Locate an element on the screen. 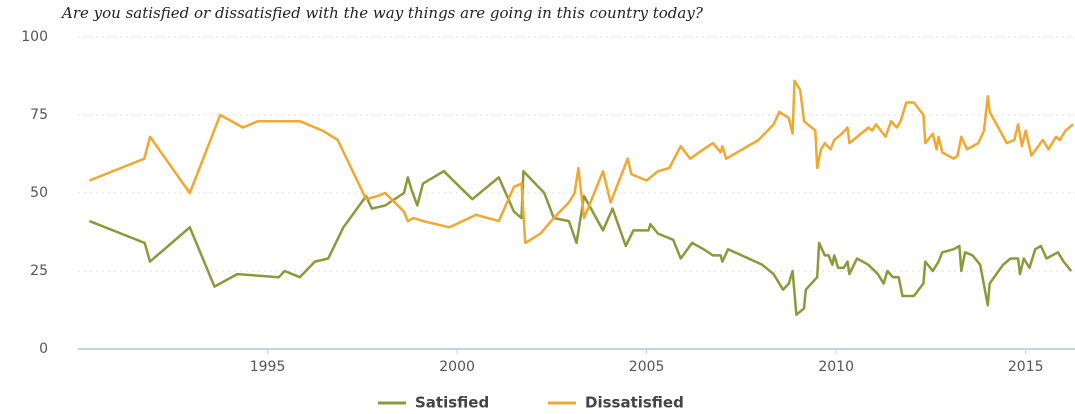  x-tick-label: 2005 is located at coordinates (647, 367).